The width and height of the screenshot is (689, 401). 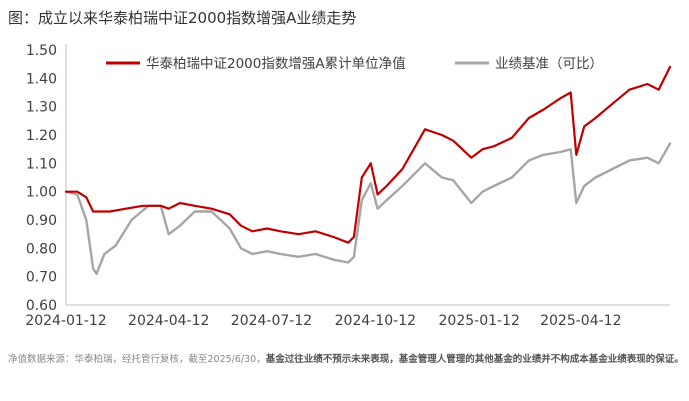 I want to click on x-tick-label: 2025-01-12, so click(x=479, y=321).